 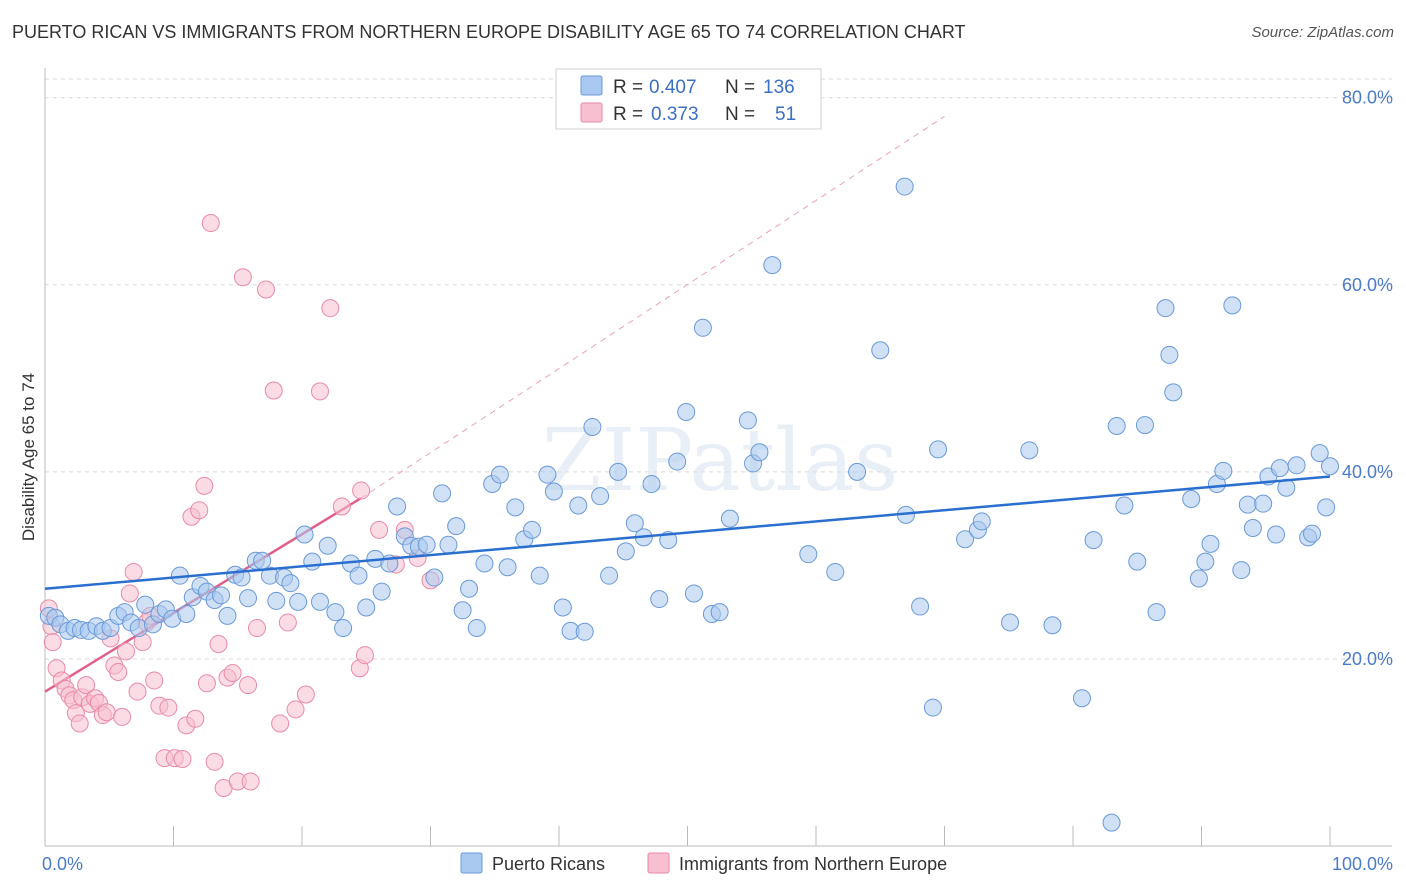 I want to click on x-tick-label-0: 0.0%, so click(x=62, y=864).